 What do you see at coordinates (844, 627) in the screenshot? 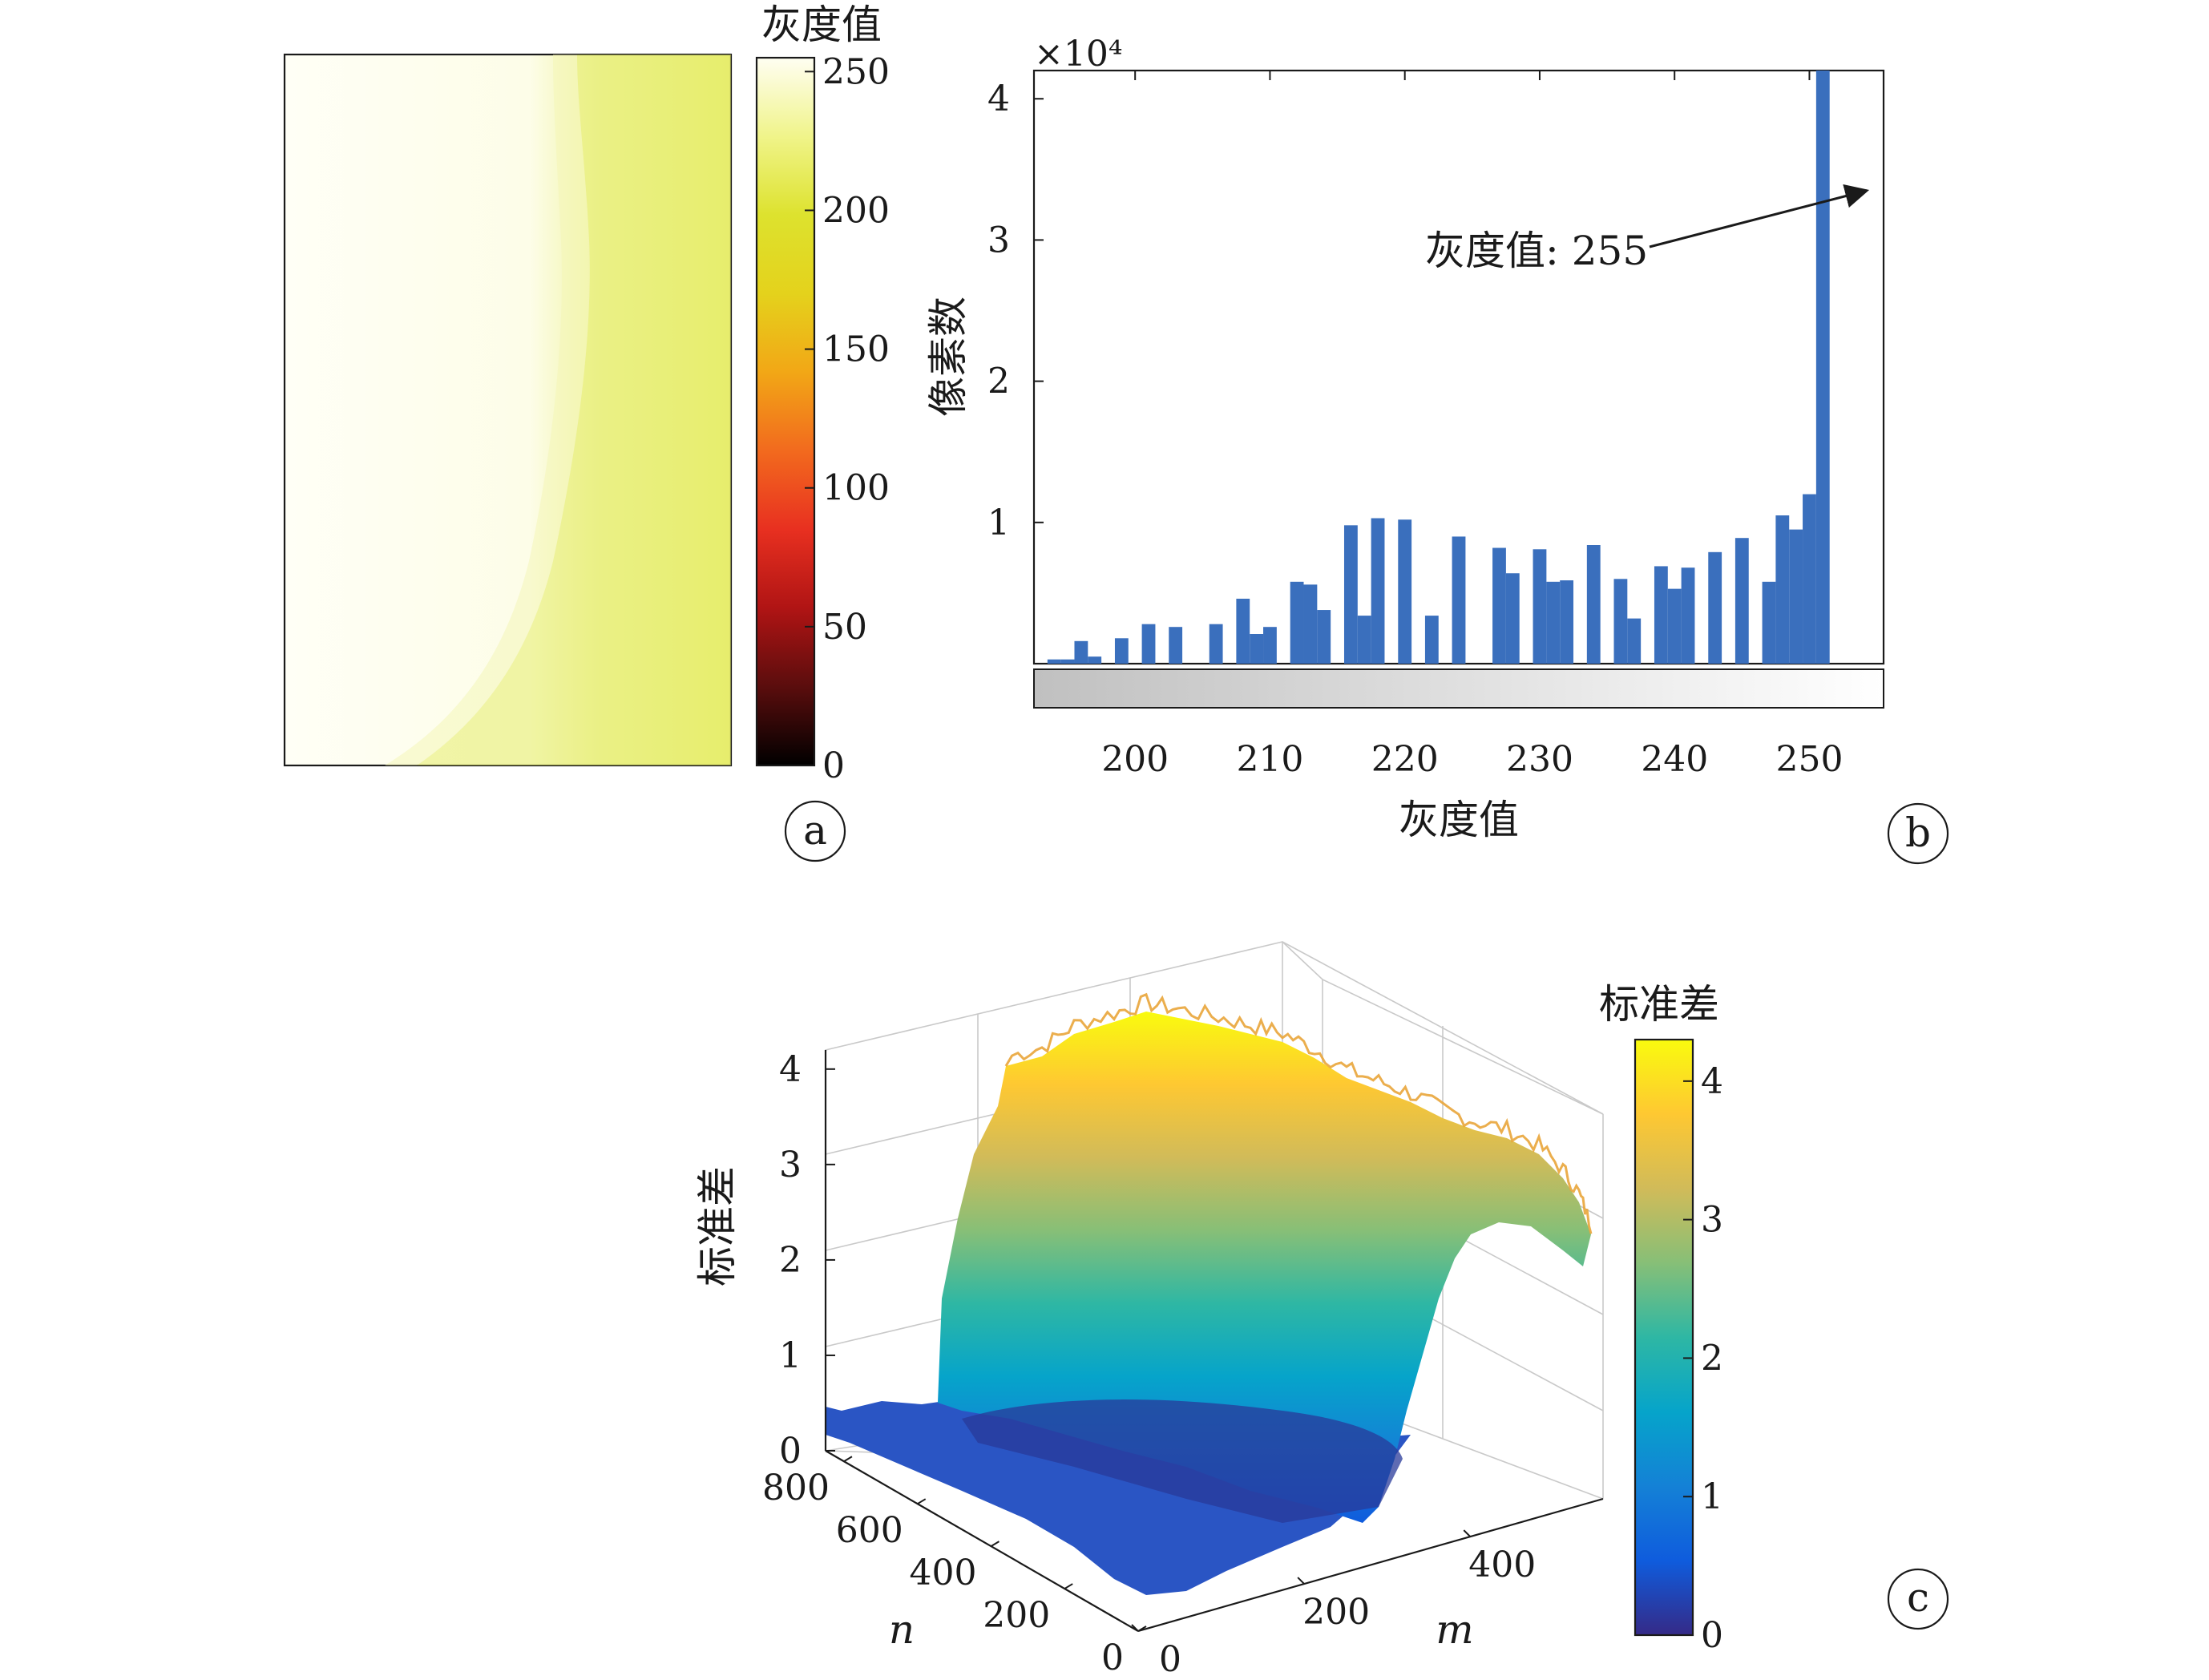
I see `colorbar-a-tick-label: 50` at bounding box center [844, 627].